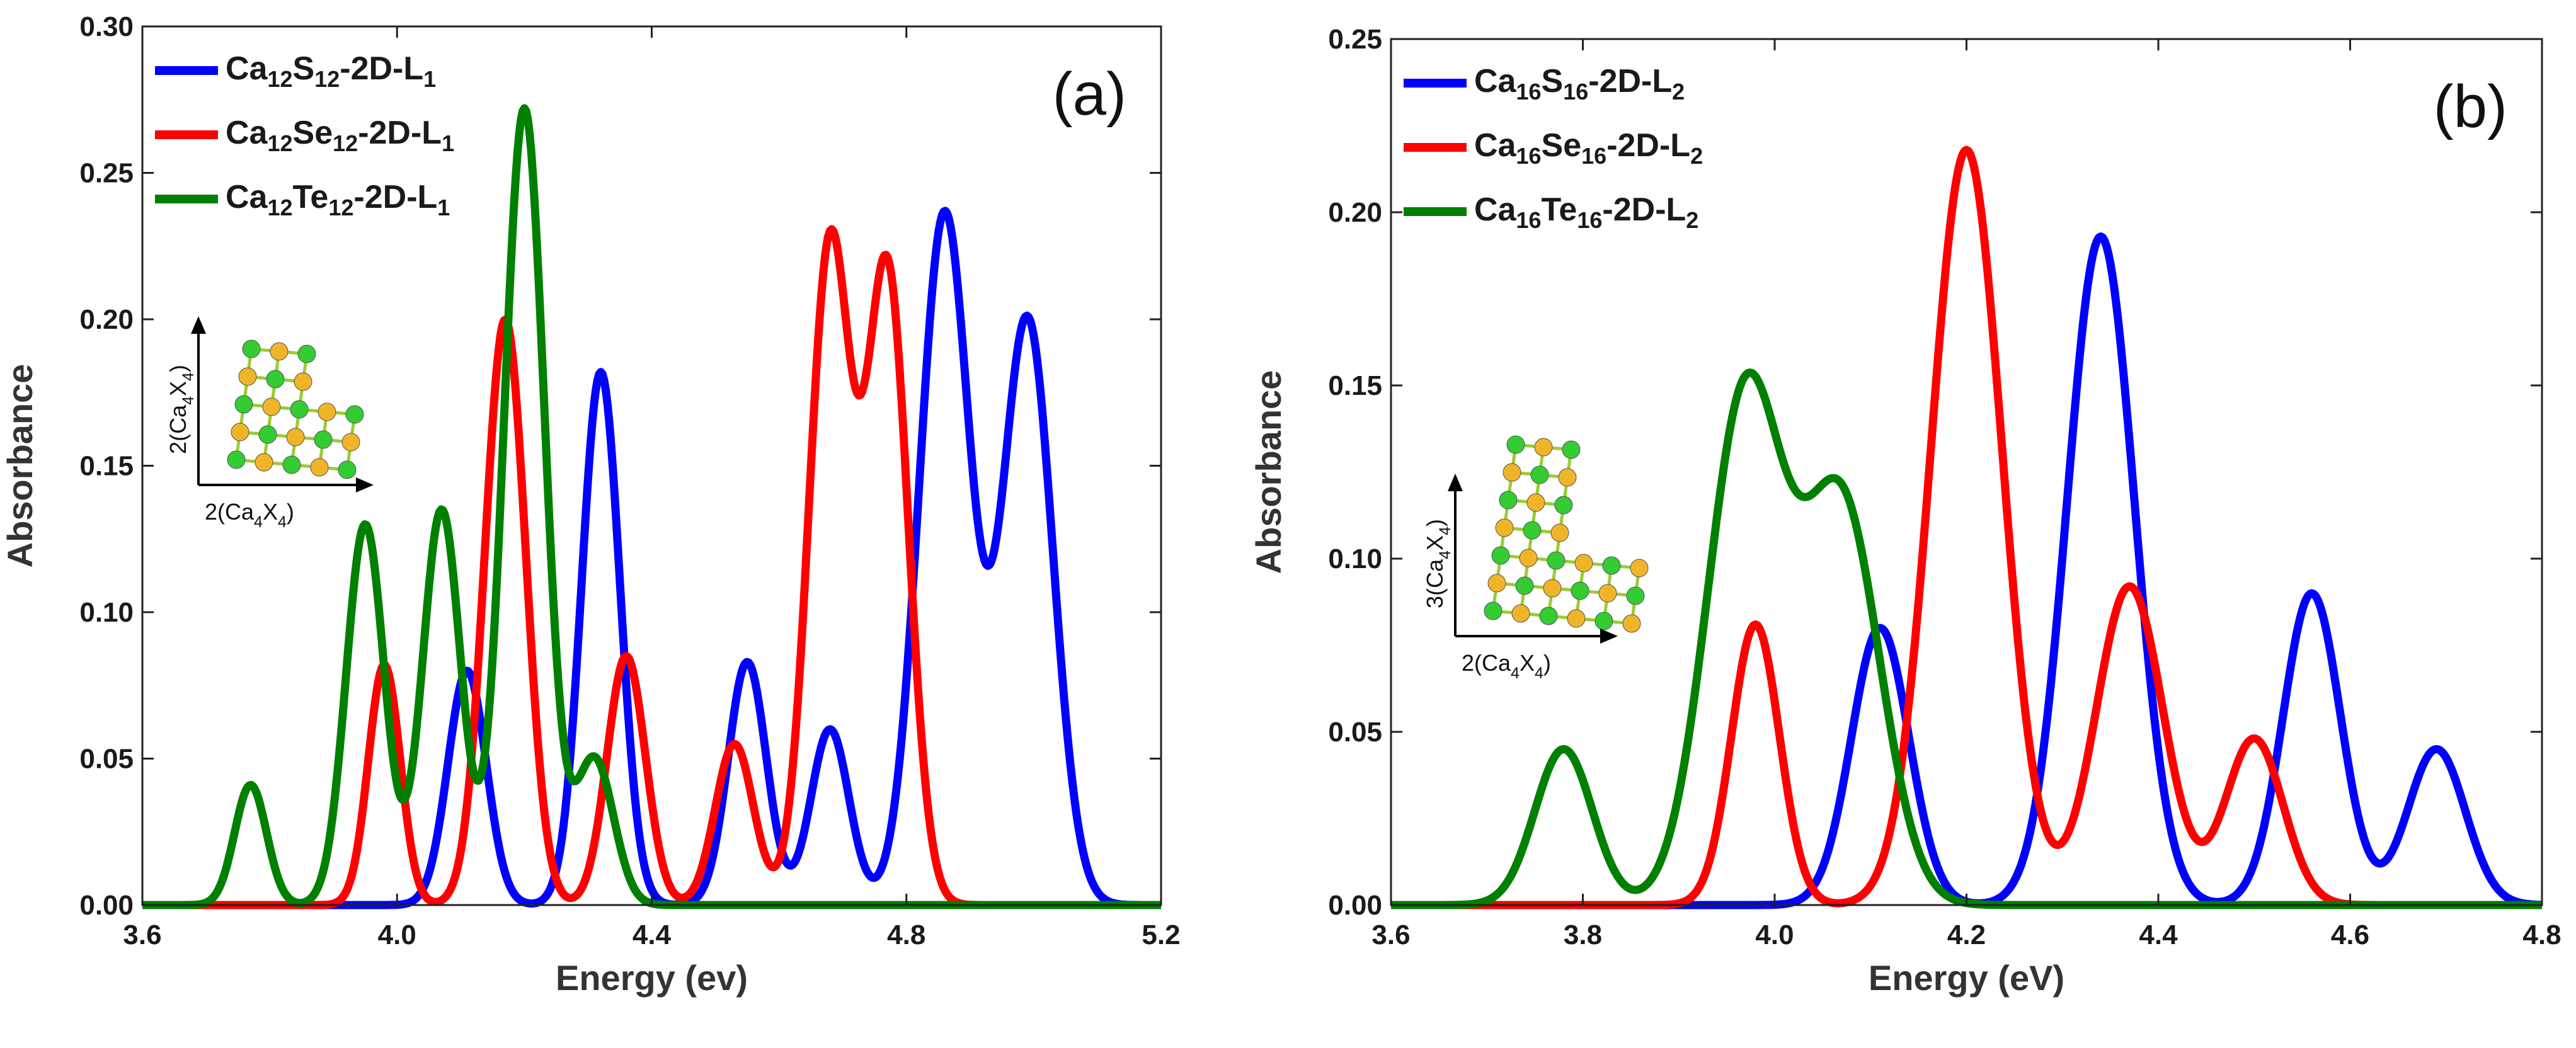 The height and width of the screenshot is (1048, 2576). Describe the element at coordinates (249, 515) in the screenshot. I see `inset-x-label: 2(Ca4X4)` at that location.